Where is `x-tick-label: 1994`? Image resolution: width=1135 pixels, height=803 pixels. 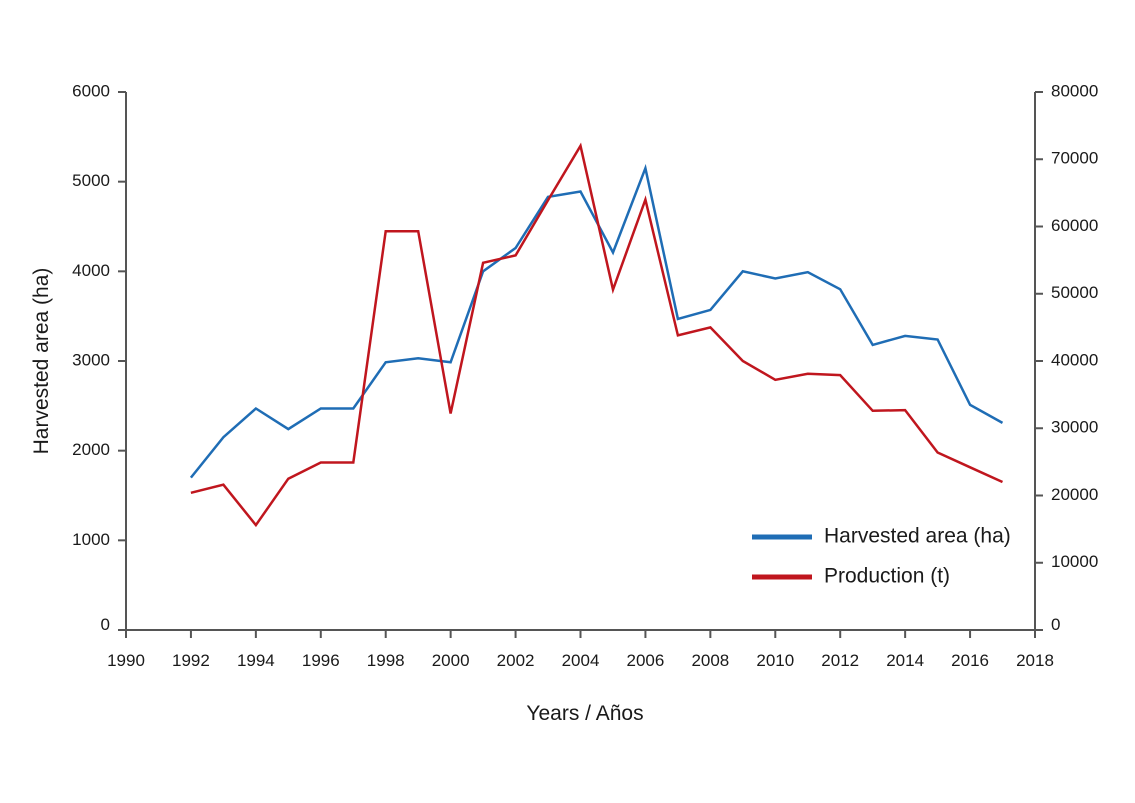
x-tick-label: 1994 is located at coordinates (256, 660).